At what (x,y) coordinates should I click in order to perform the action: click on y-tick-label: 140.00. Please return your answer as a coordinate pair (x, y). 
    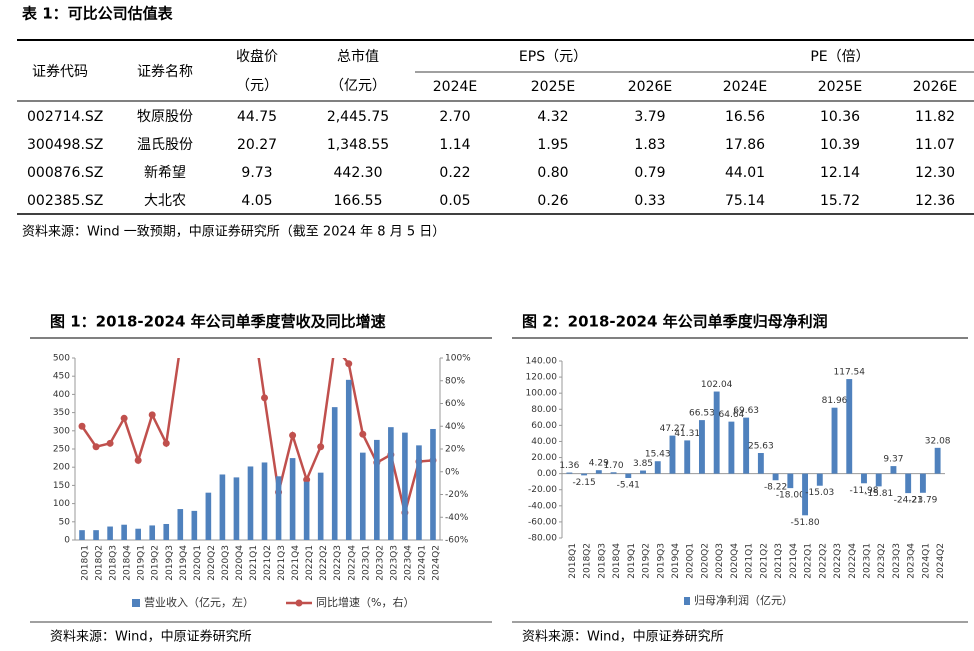
    Looking at the image, I should click on (542, 362).